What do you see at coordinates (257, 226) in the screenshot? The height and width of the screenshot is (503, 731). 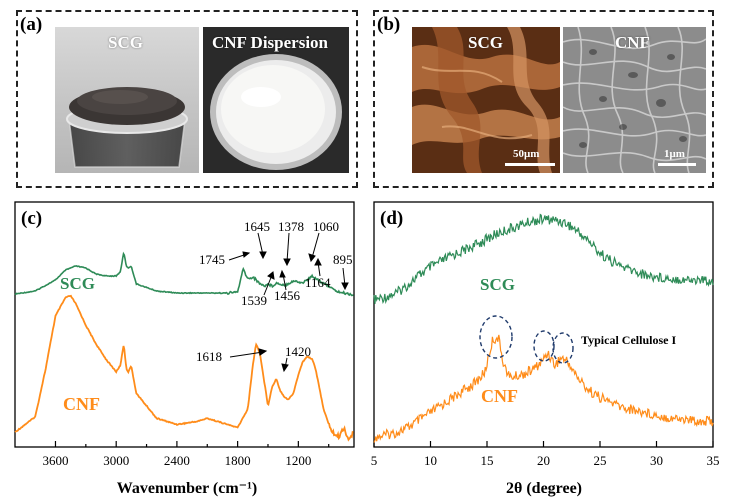 I see `peak-label-1645: 1645` at bounding box center [257, 226].